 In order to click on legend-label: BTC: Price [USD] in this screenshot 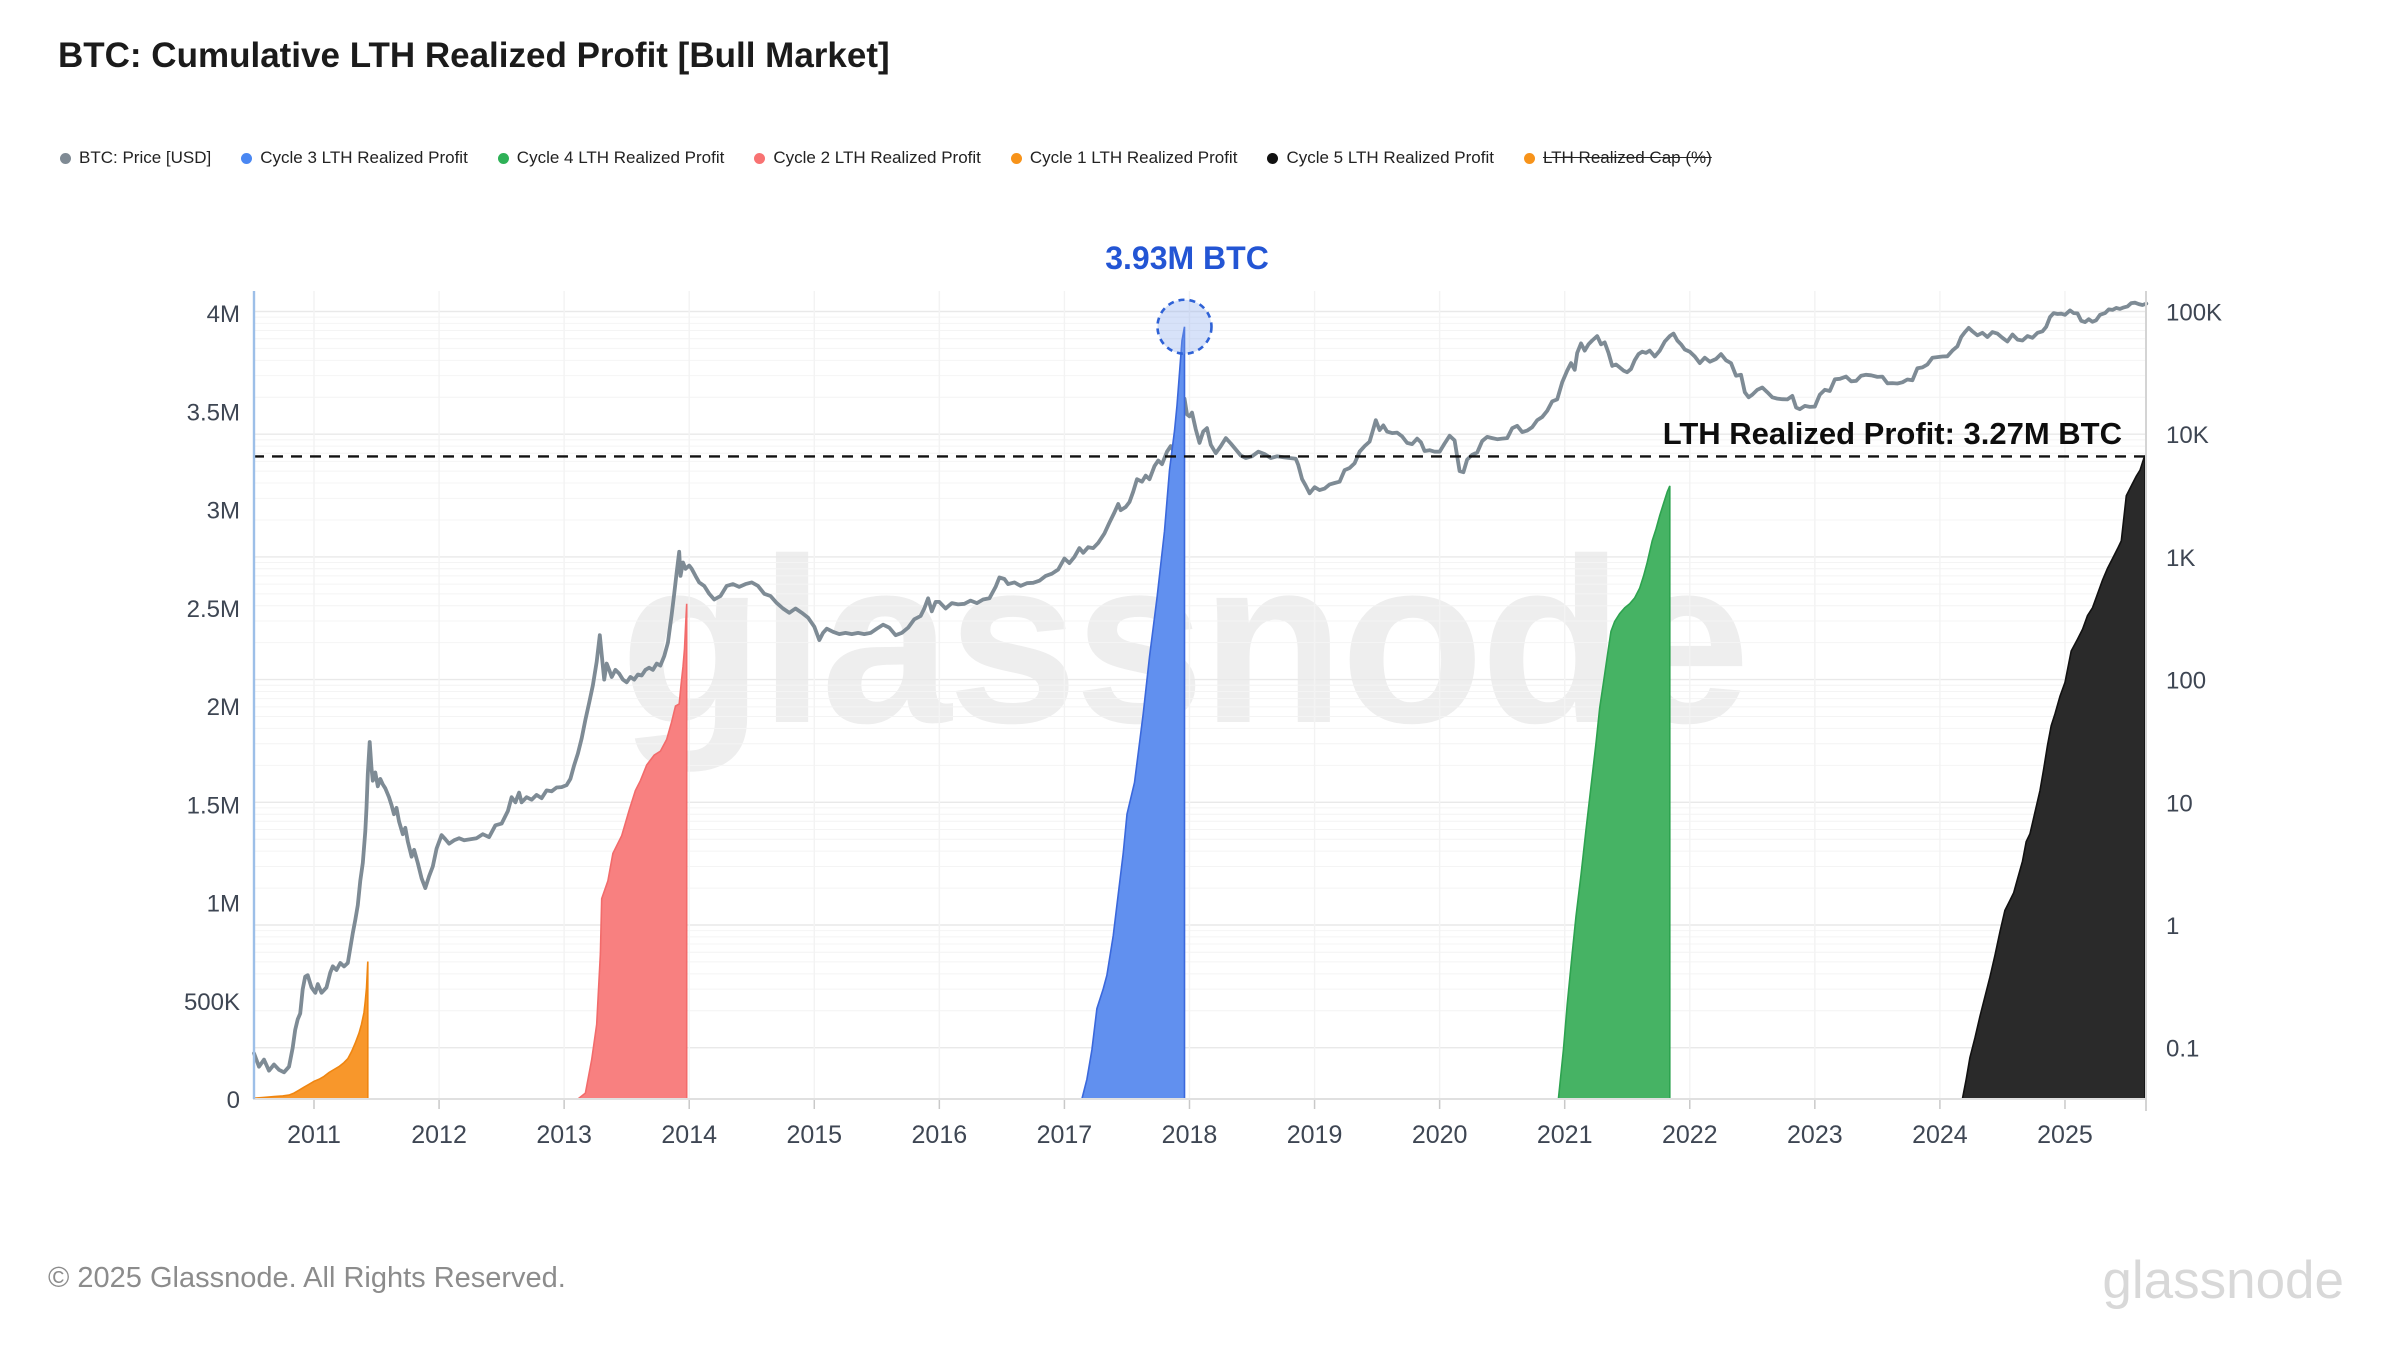, I will do `click(145, 157)`.